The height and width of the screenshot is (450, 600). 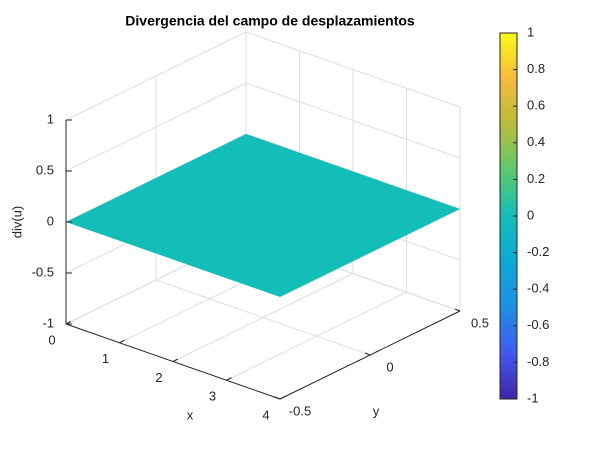 I want to click on y-axis-label: y, so click(x=376, y=410).